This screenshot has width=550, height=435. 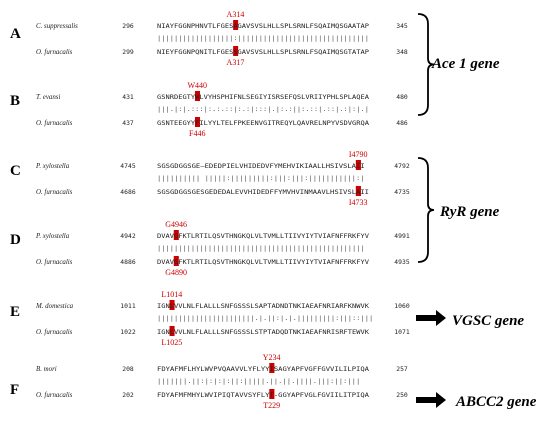 What do you see at coordinates (128, 52) in the screenshot?
I see `bottom-start-position: 299` at bounding box center [128, 52].